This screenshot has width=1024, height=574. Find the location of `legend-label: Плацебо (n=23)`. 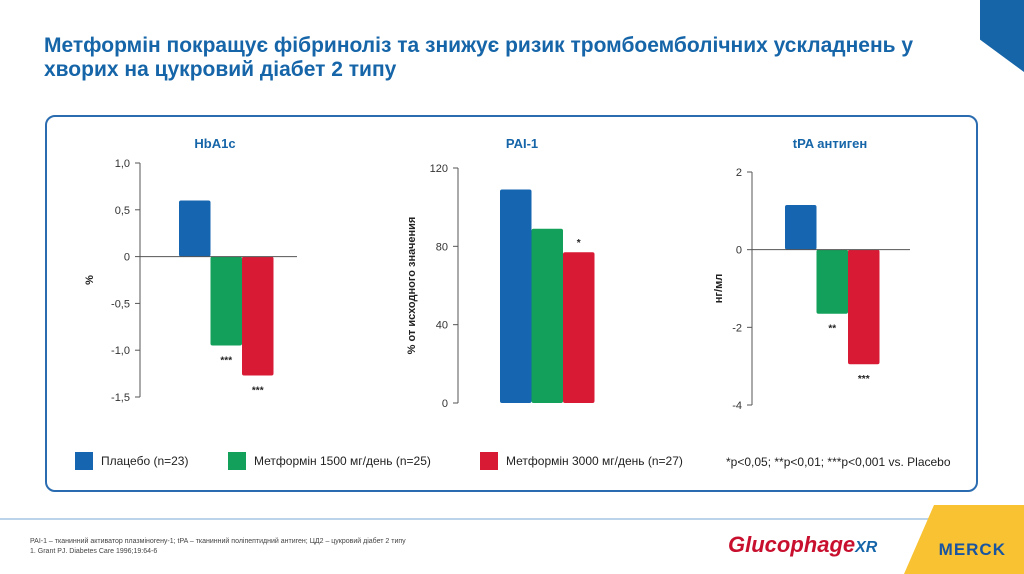

legend-label: Плацебо (n=23) is located at coordinates (145, 461).